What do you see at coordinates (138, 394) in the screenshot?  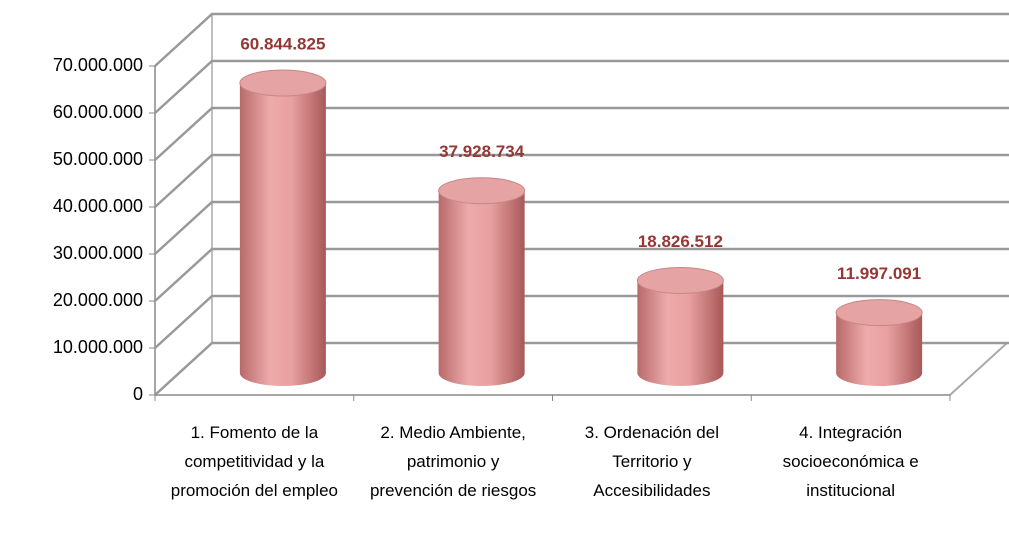 I see `y-tick-label: 0` at bounding box center [138, 394].